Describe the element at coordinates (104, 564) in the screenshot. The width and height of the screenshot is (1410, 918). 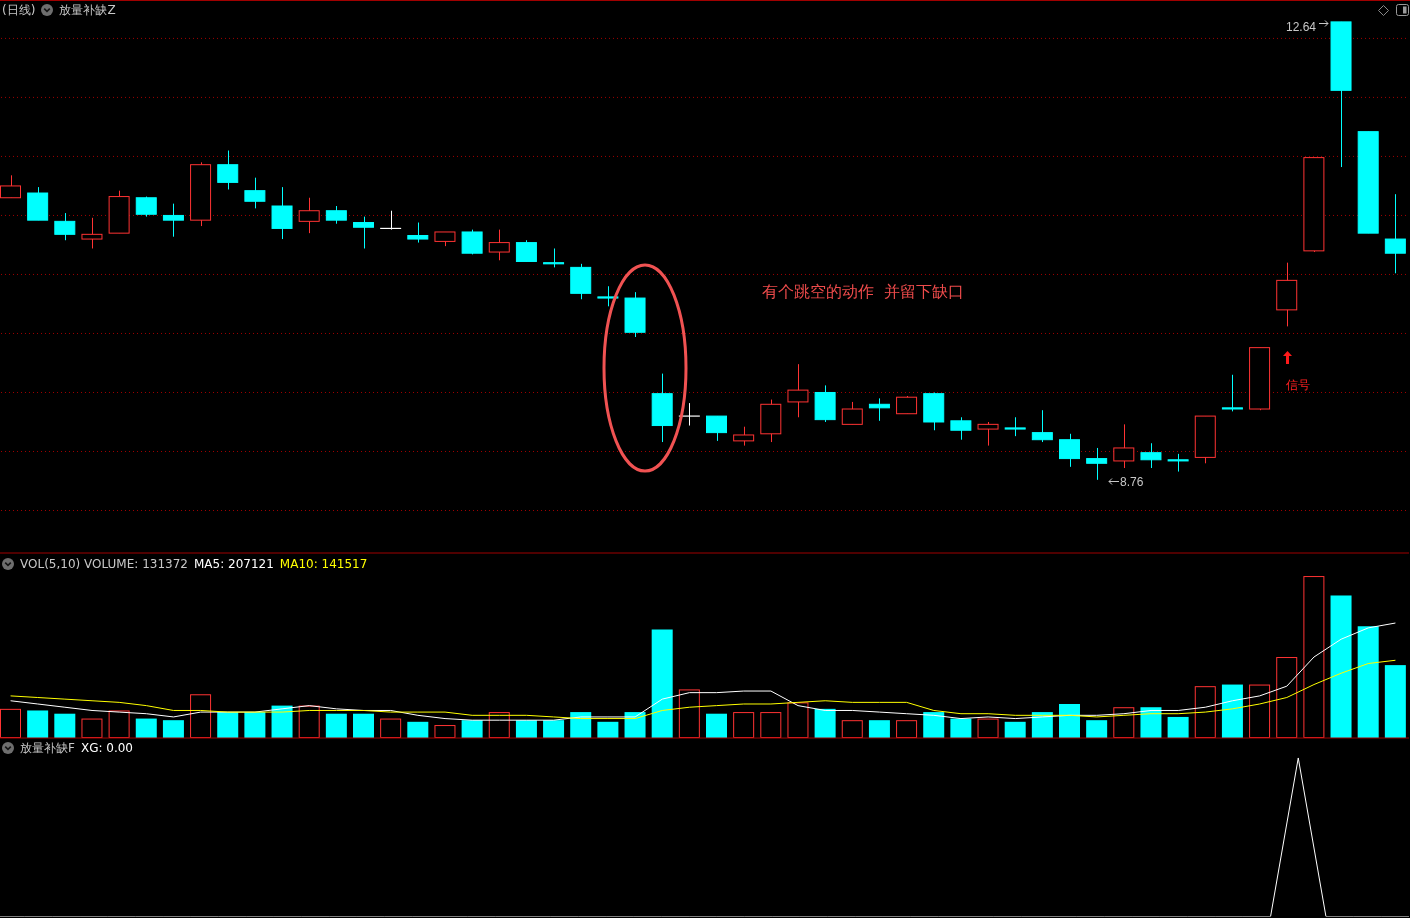
I see `chart-title: VOL(5,10) VOLUME: 131372` at that location.